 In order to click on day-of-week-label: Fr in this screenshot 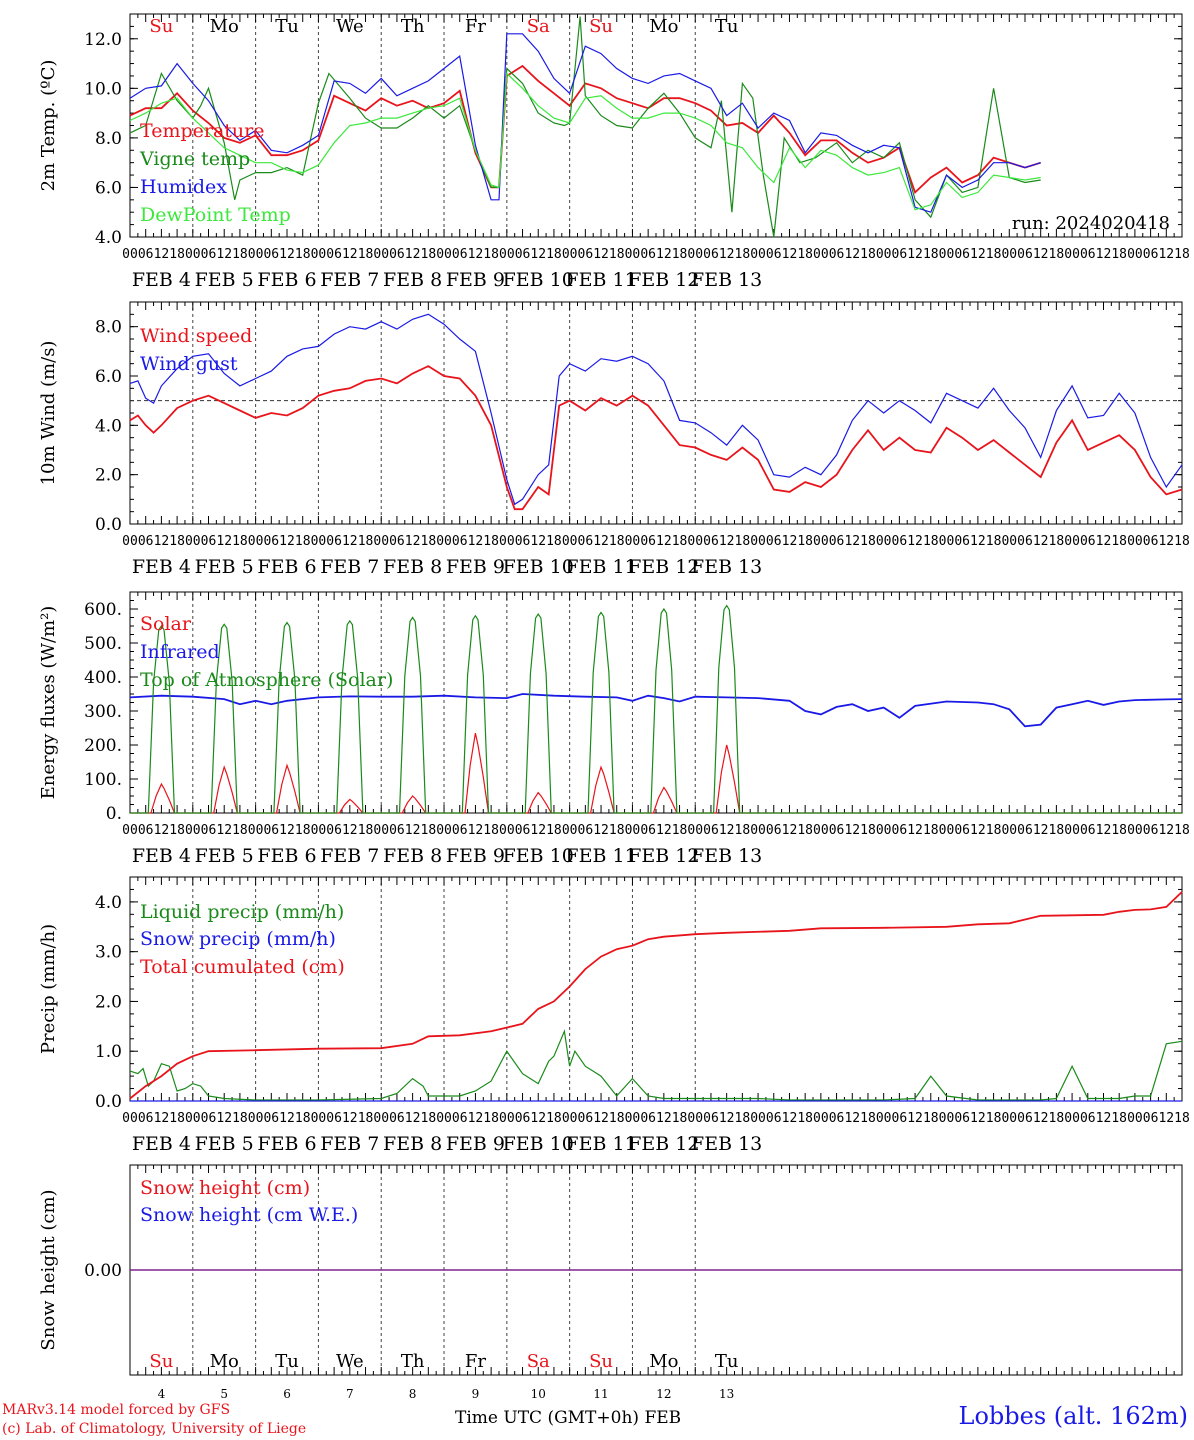, I will do `click(475, 1361)`.